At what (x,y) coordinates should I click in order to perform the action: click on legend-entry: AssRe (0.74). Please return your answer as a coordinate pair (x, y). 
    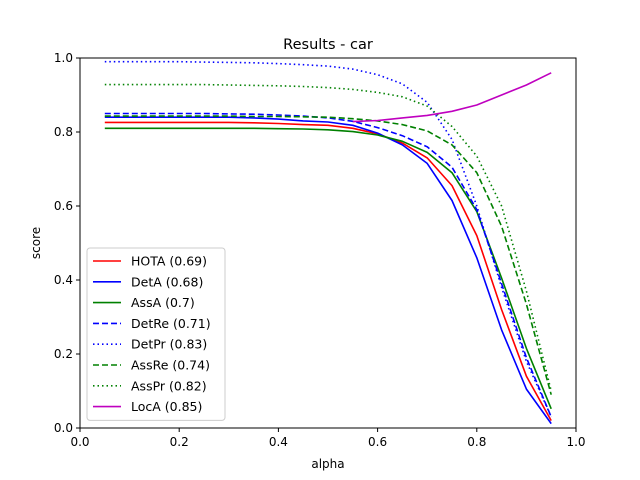
    Looking at the image, I should click on (170, 365).